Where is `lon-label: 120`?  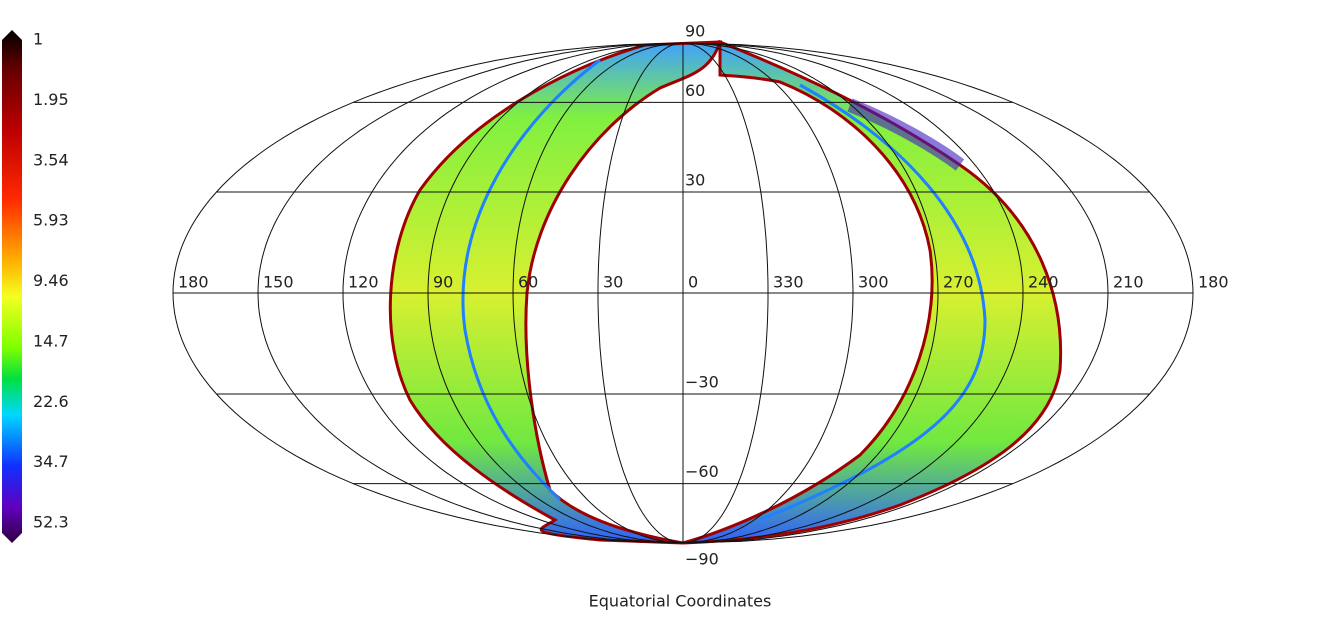
lon-label: 120 is located at coordinates (363, 282).